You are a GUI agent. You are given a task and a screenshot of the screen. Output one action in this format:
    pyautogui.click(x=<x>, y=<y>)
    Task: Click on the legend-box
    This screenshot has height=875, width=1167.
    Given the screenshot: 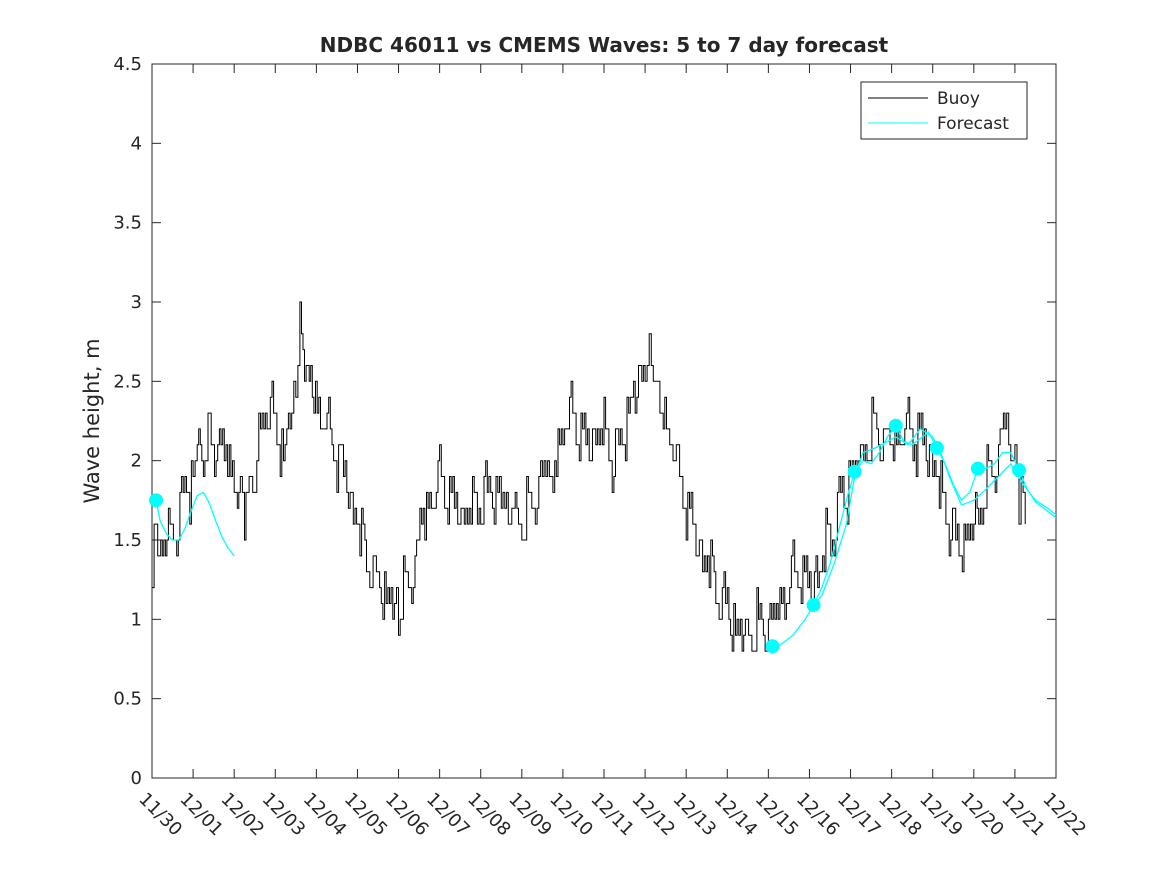 What is the action you would take?
    pyautogui.click(x=944, y=110)
    